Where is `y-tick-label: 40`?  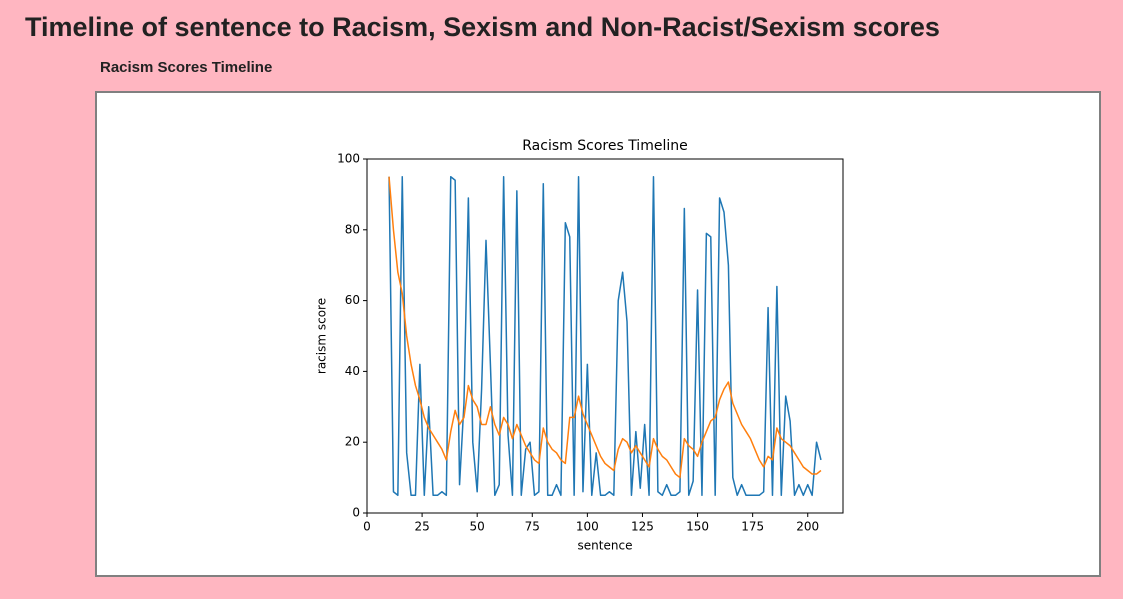
y-tick-label: 40 is located at coordinates (352, 371).